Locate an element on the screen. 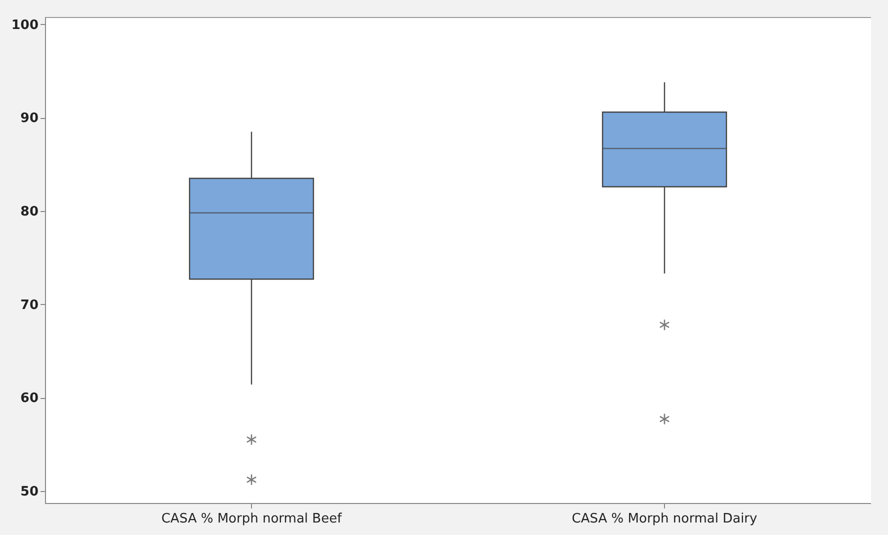 This screenshot has height=535, width=888. y-tick-label: 100 is located at coordinates (24, 25).